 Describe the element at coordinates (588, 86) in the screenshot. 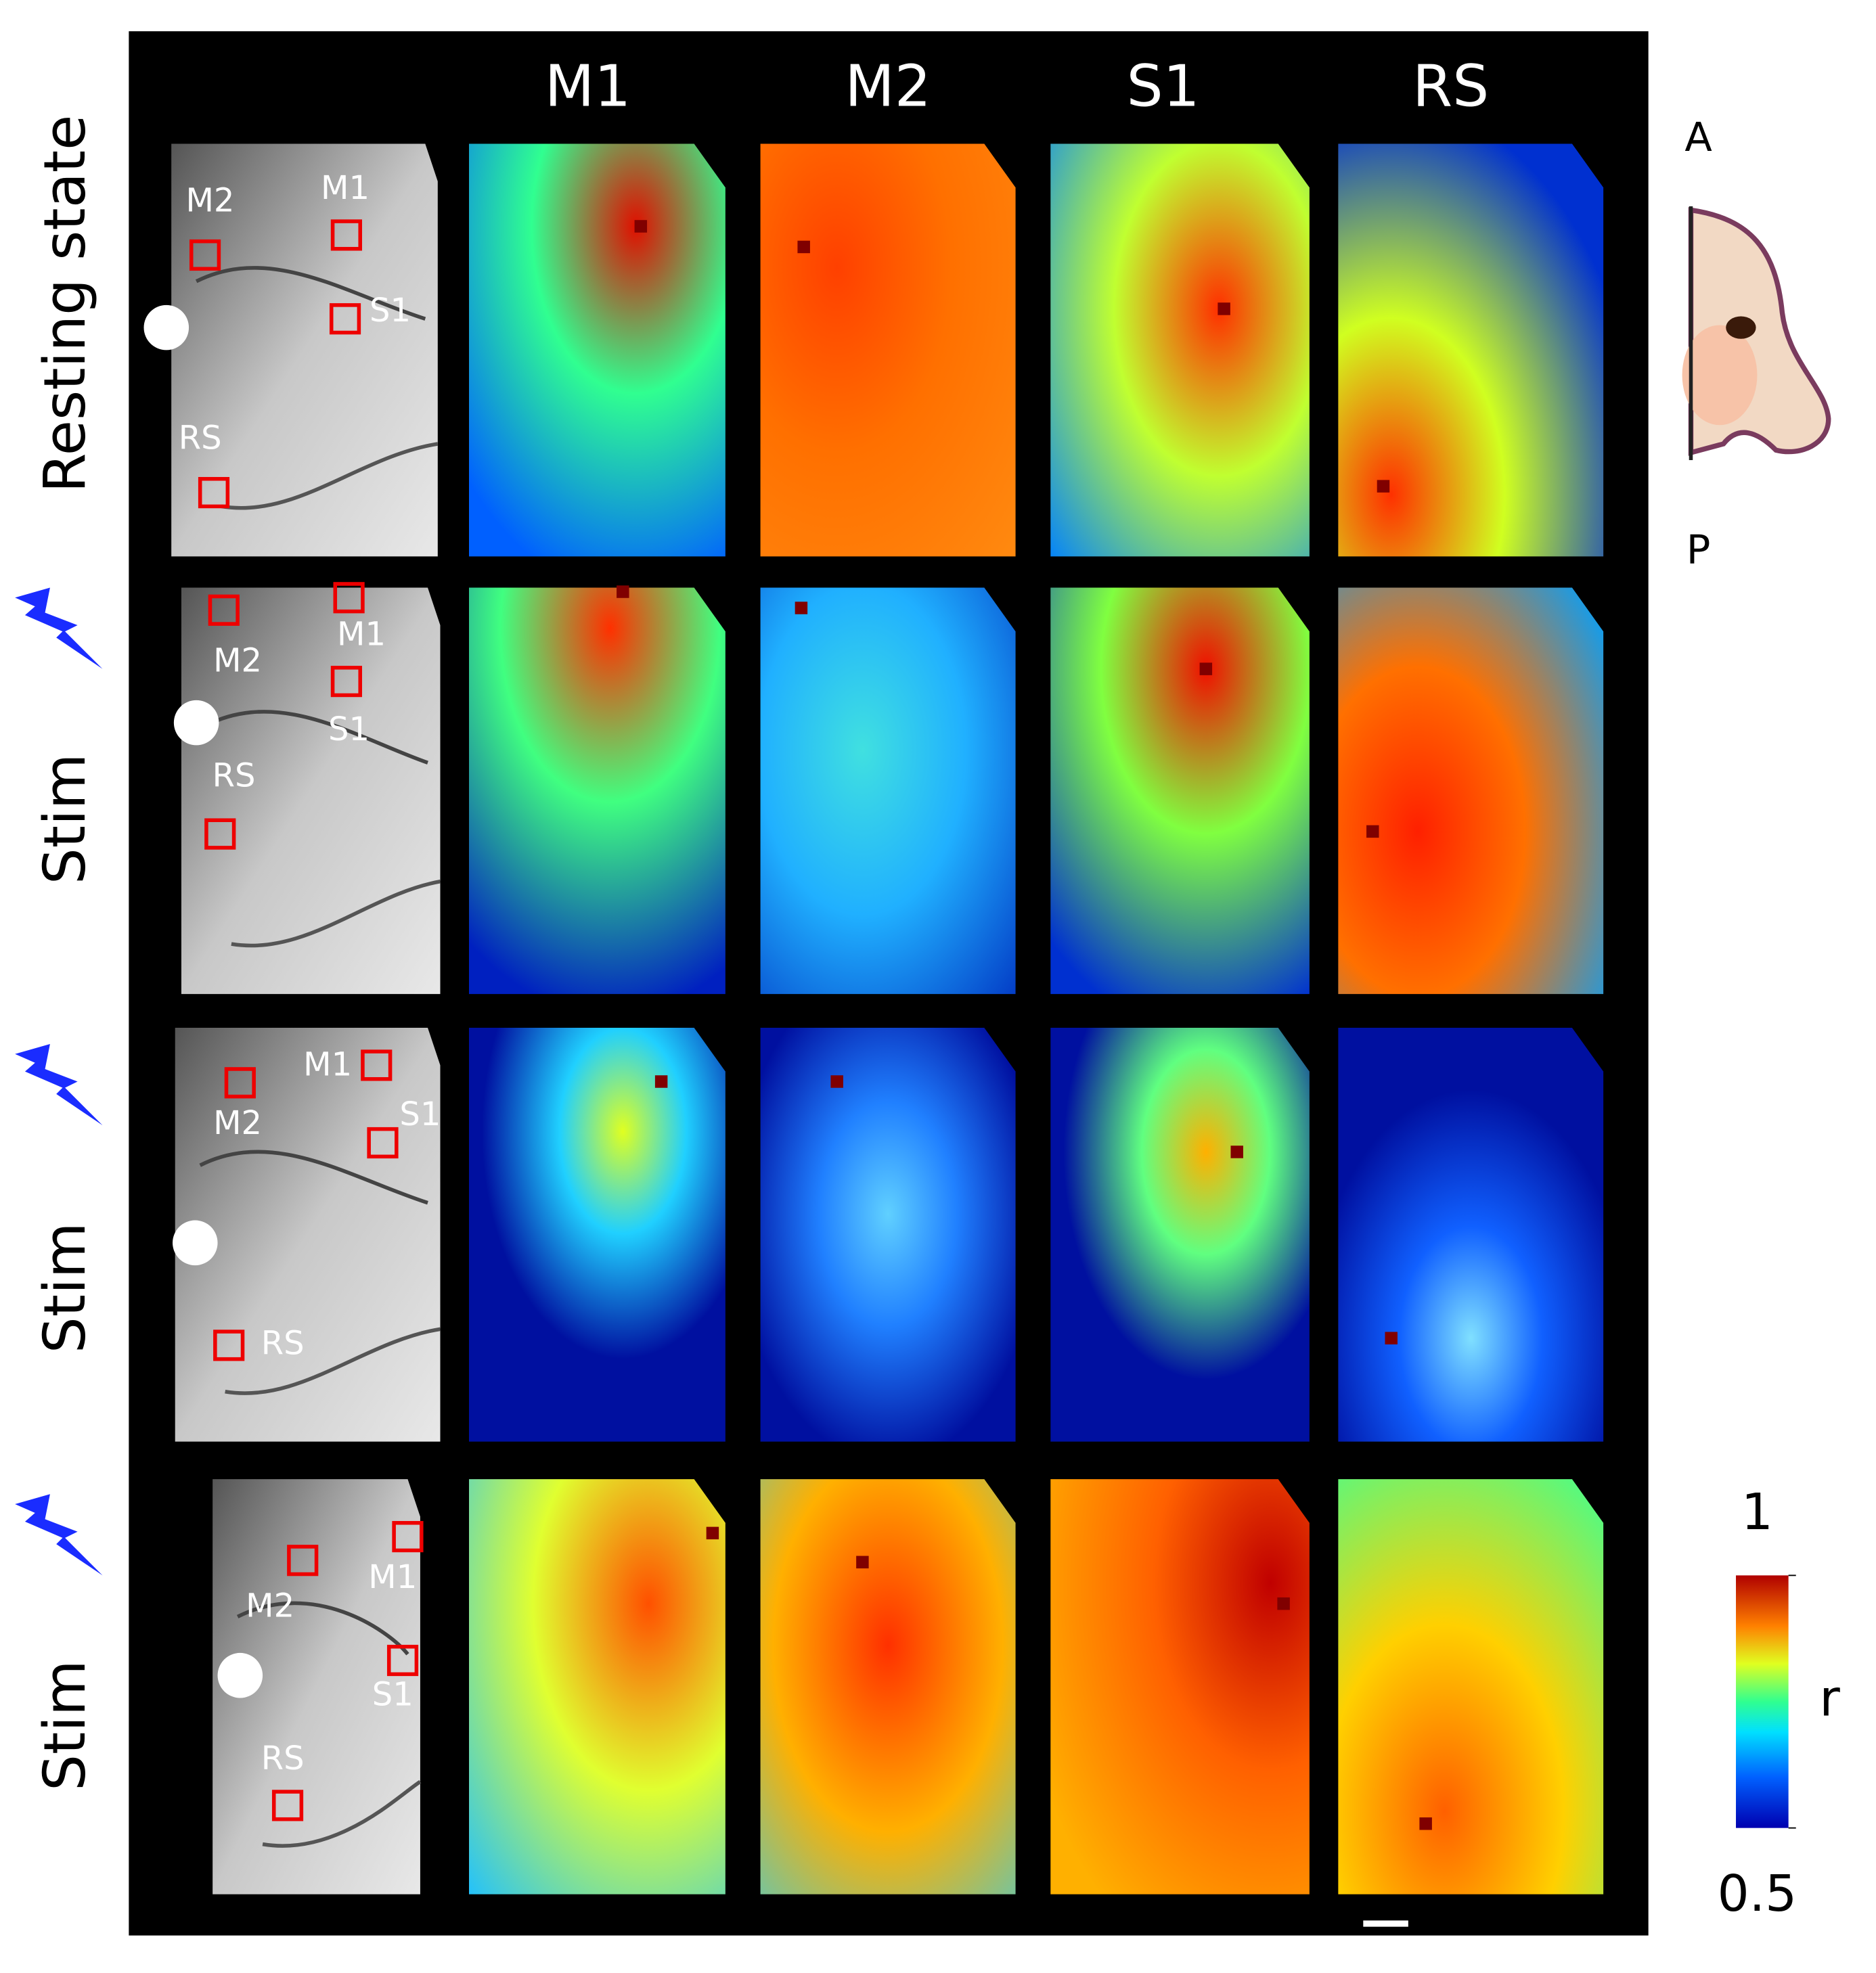

I see `column-header: M1` at that location.